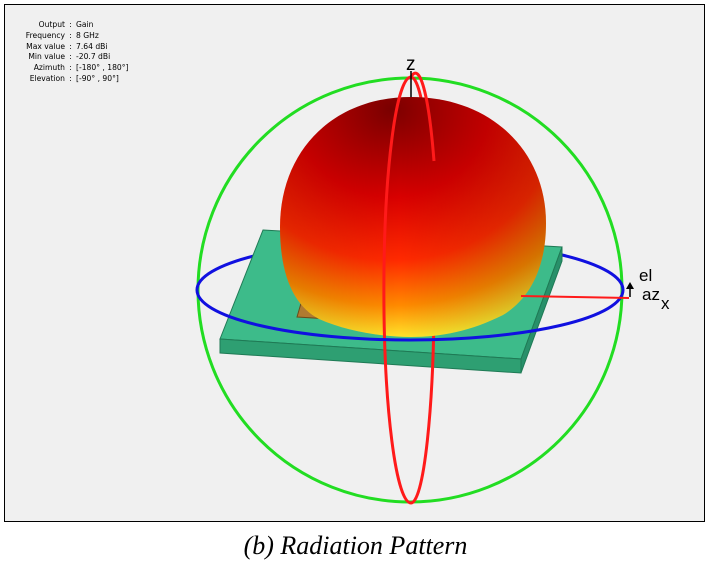 The width and height of the screenshot is (711, 580). Describe the element at coordinates (422, 116) in the screenshot. I see `elevation-circle-front-top` at that location.